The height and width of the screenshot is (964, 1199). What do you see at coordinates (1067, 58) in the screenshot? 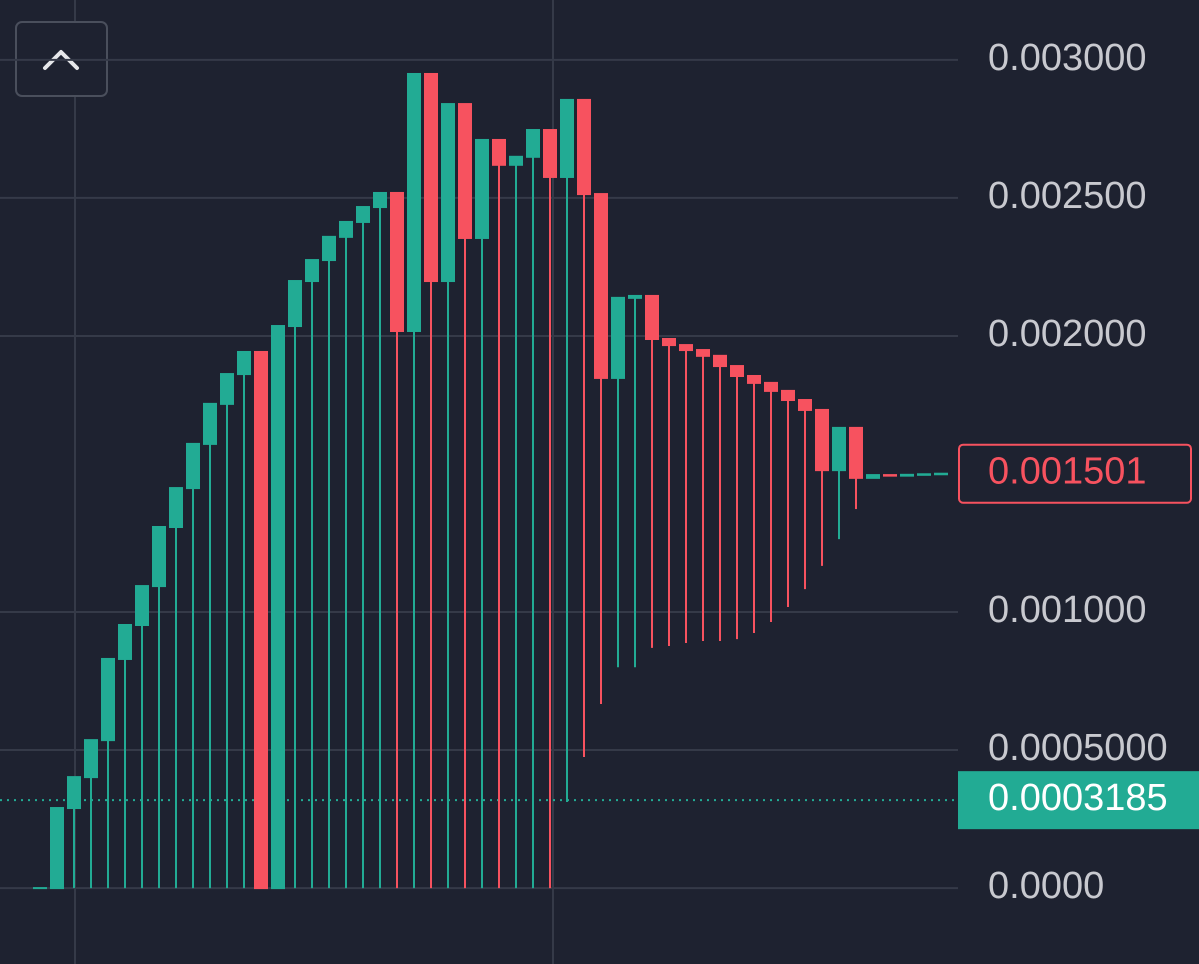
I see `y-tick-label: 0.003000` at bounding box center [1067, 58].